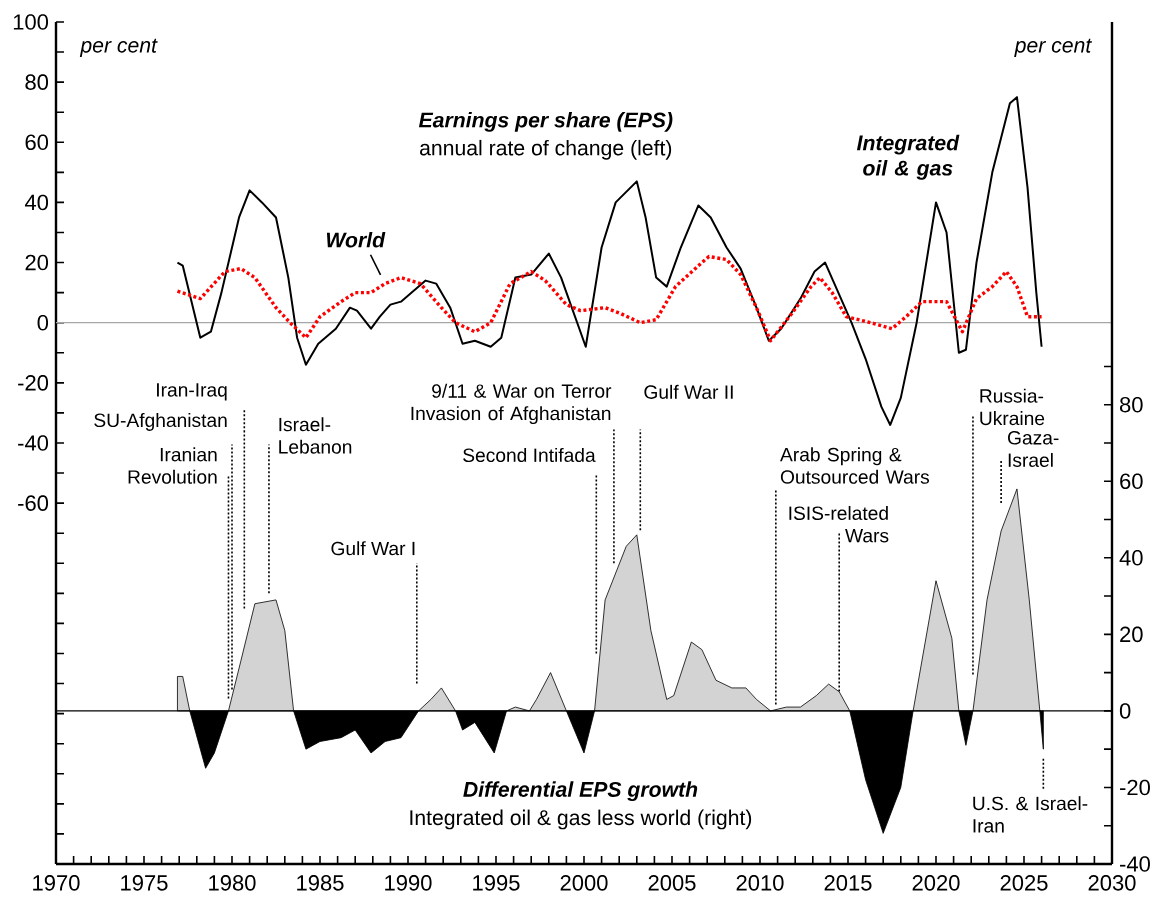 The width and height of the screenshot is (1164, 903). What do you see at coordinates (855, 465) in the screenshot?
I see `ref-line-label: Arab Spring & Outsourced Wars` at bounding box center [855, 465].